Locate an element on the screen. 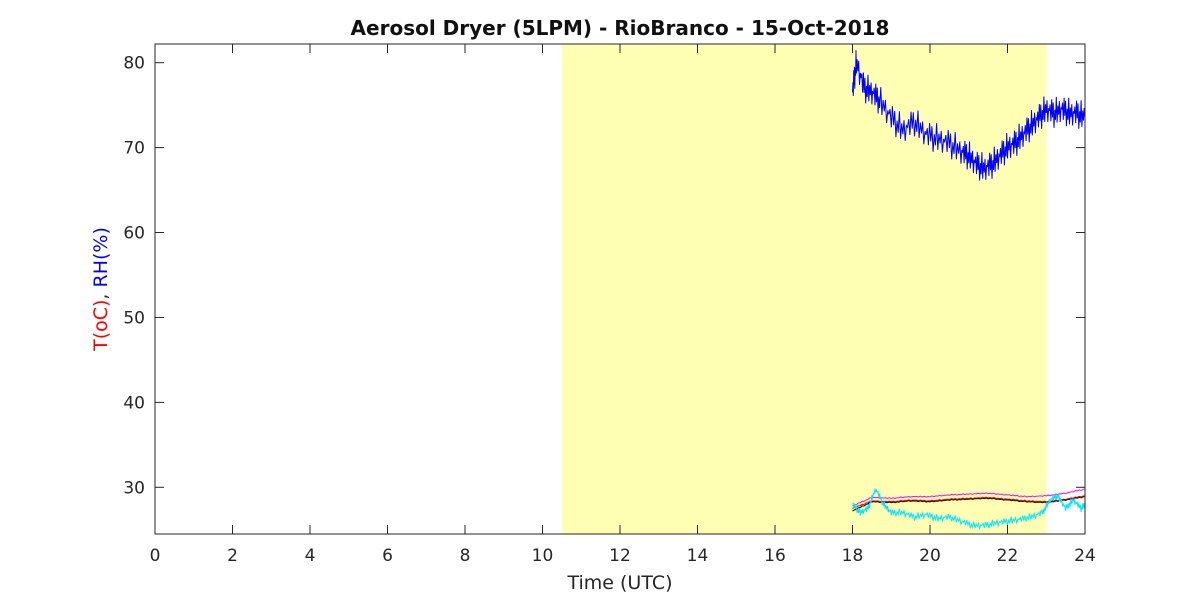 Image resolution: width=1200 pixels, height=600 pixels. y-tick-label: 40 is located at coordinates (134, 403).